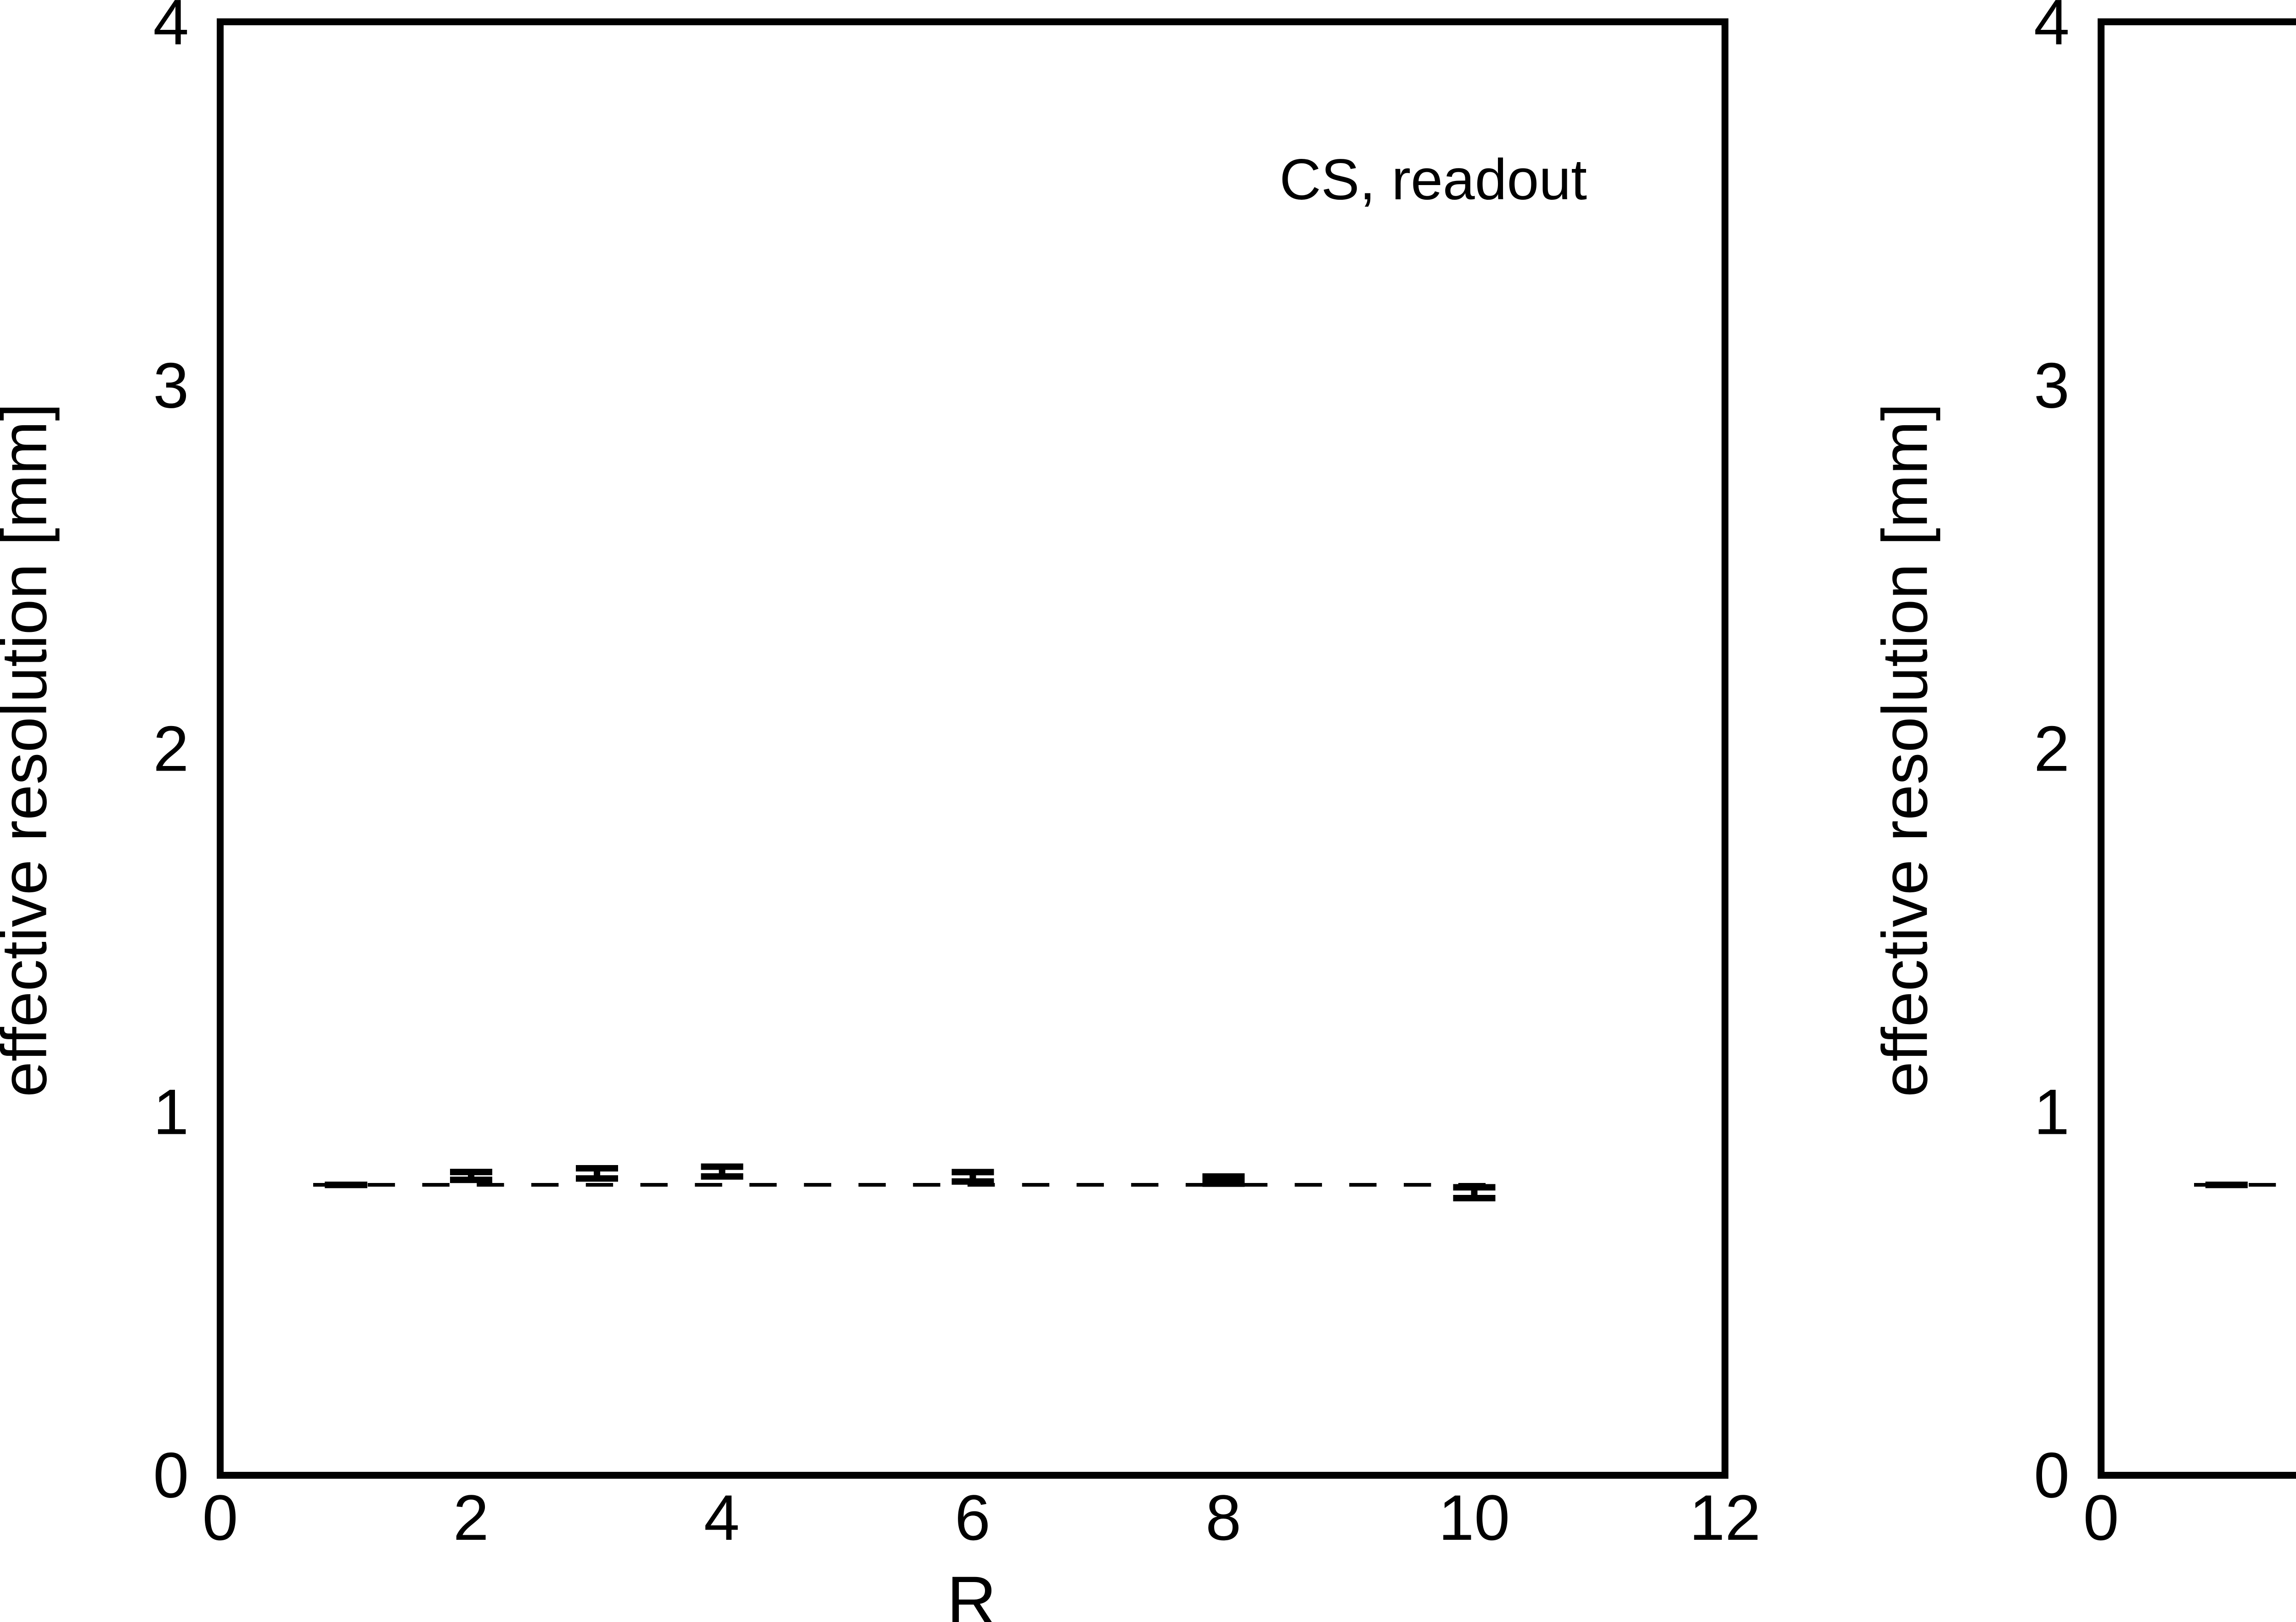  I want to click on svg-text: 12, so click(1725, 1517).